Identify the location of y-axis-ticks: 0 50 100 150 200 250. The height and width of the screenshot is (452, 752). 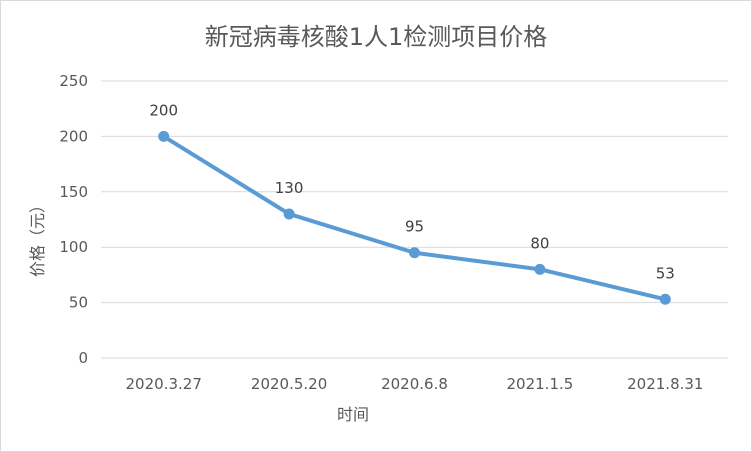
(73, 219).